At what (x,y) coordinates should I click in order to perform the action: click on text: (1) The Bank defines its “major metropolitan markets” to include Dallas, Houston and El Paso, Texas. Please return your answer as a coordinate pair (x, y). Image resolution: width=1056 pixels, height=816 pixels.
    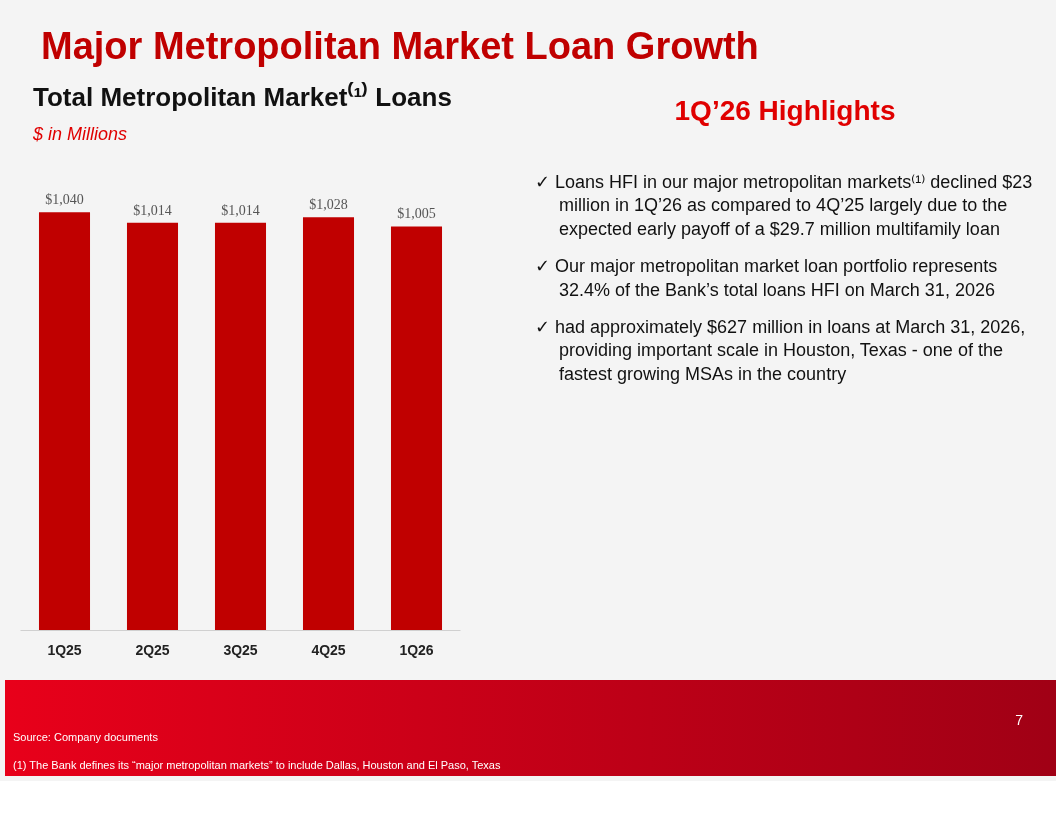
    Looking at the image, I should click on (257, 765).